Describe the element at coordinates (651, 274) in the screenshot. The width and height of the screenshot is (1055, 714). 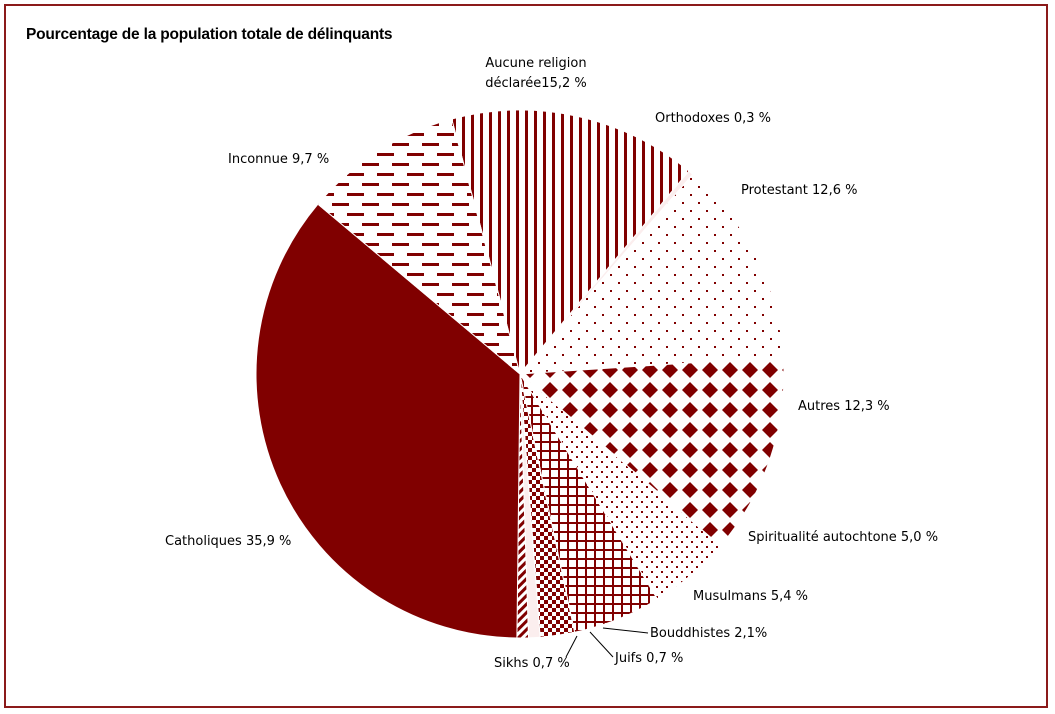
I see `pie-slice-protestant` at that location.